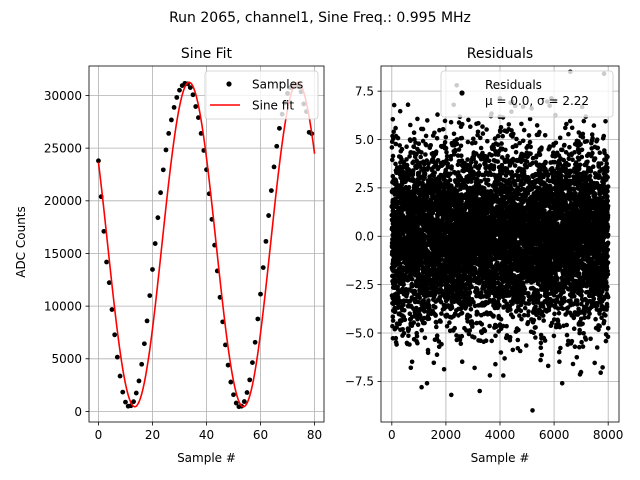 The image size is (640, 480). I want to click on sine-fit-xtick: 20, so click(152, 432).